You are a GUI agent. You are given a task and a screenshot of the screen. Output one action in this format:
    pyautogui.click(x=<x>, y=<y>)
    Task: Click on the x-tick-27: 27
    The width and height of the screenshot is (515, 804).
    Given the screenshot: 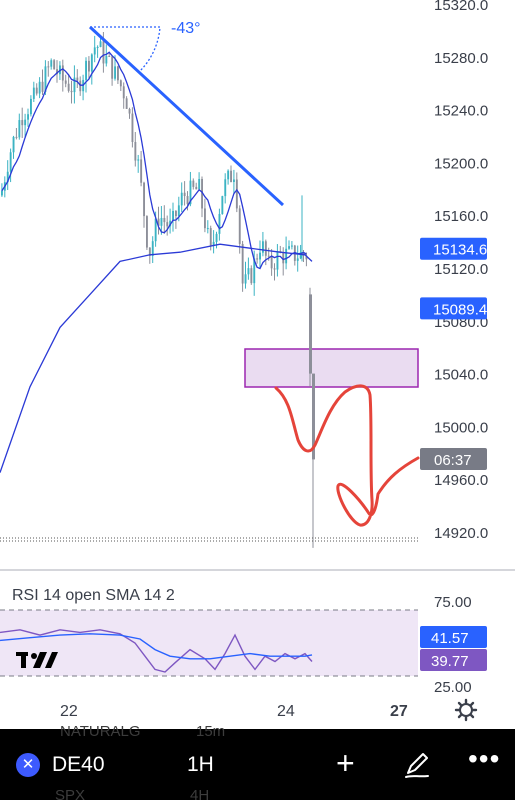 What is the action you would take?
    pyautogui.click(x=399, y=711)
    